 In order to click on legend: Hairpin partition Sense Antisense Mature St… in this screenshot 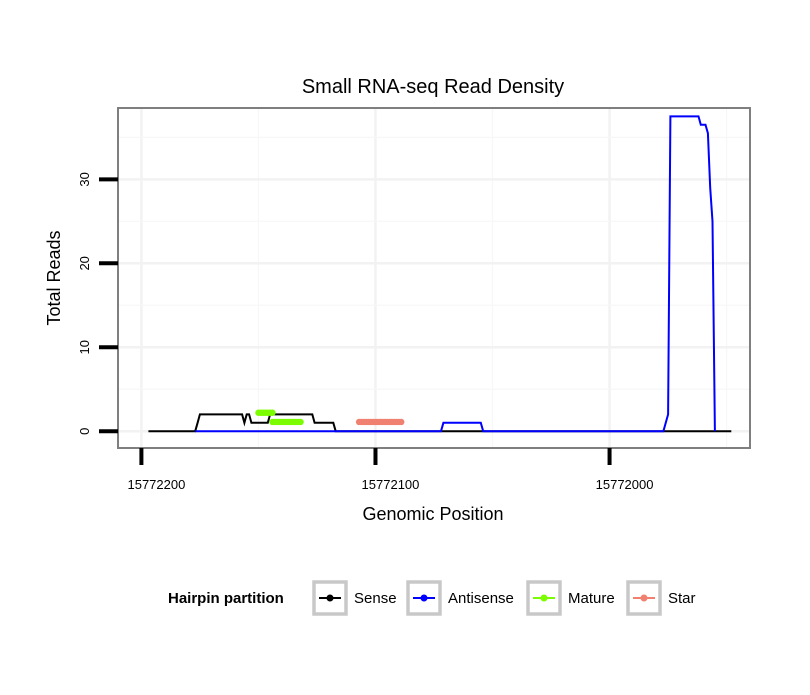, I will do `click(432, 598)`.